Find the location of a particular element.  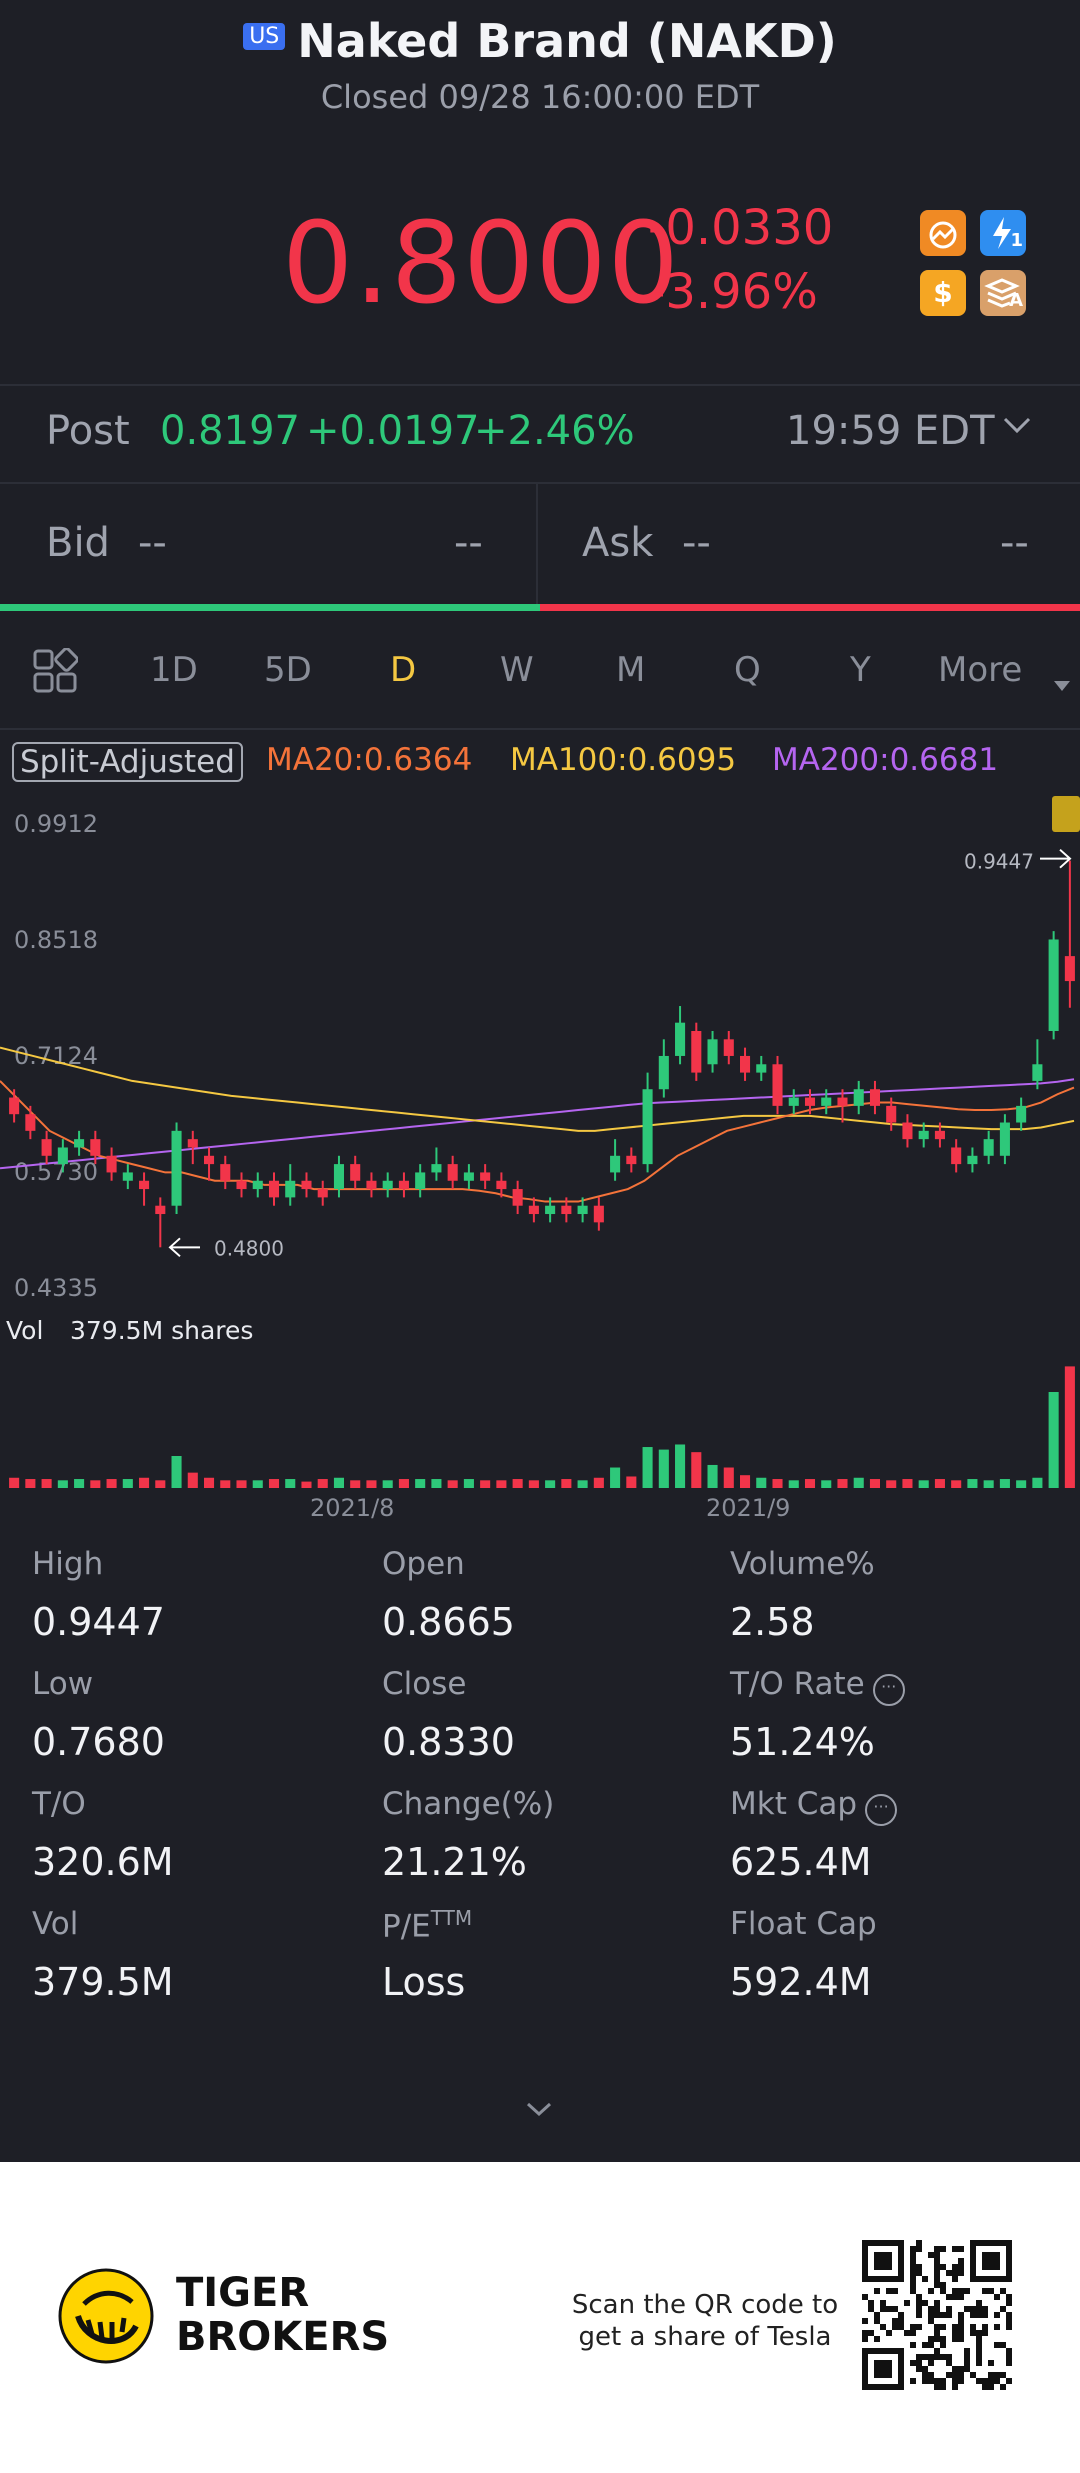

lightning-icon: 1 is located at coordinates (1003, 233).